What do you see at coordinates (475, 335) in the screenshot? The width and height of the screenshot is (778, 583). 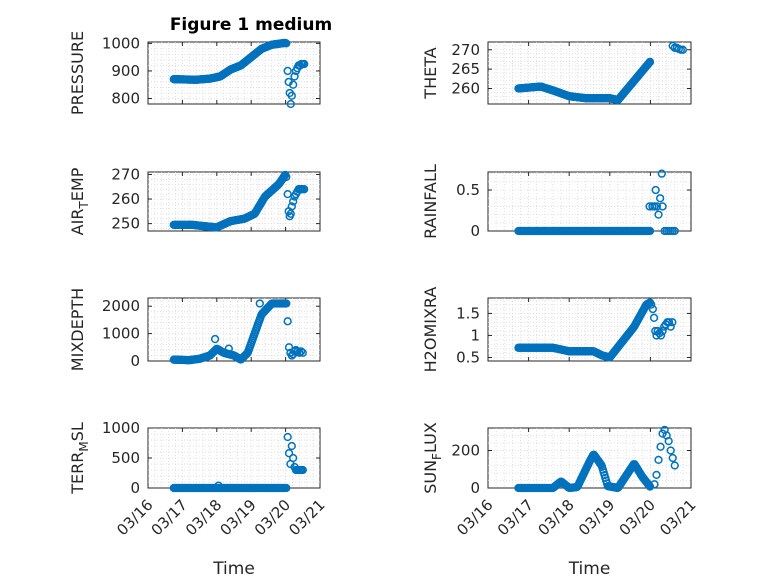 I see `y-tick-label: 1` at bounding box center [475, 335].